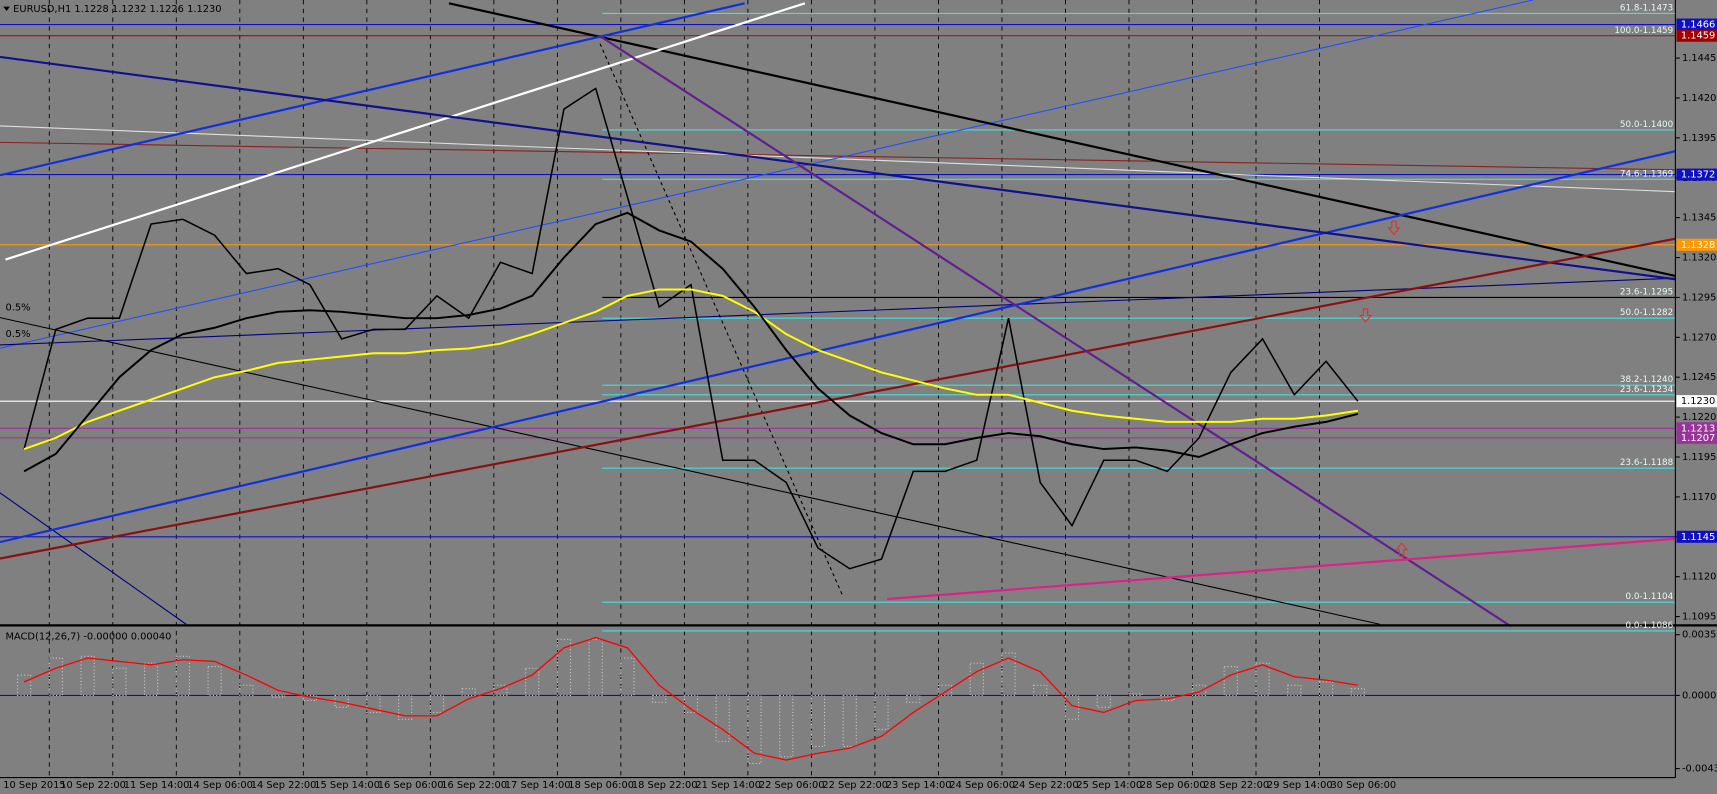  Describe the element at coordinates (1699, 635) in the screenshot. I see `y-tick-label: 0.00357` at that location.